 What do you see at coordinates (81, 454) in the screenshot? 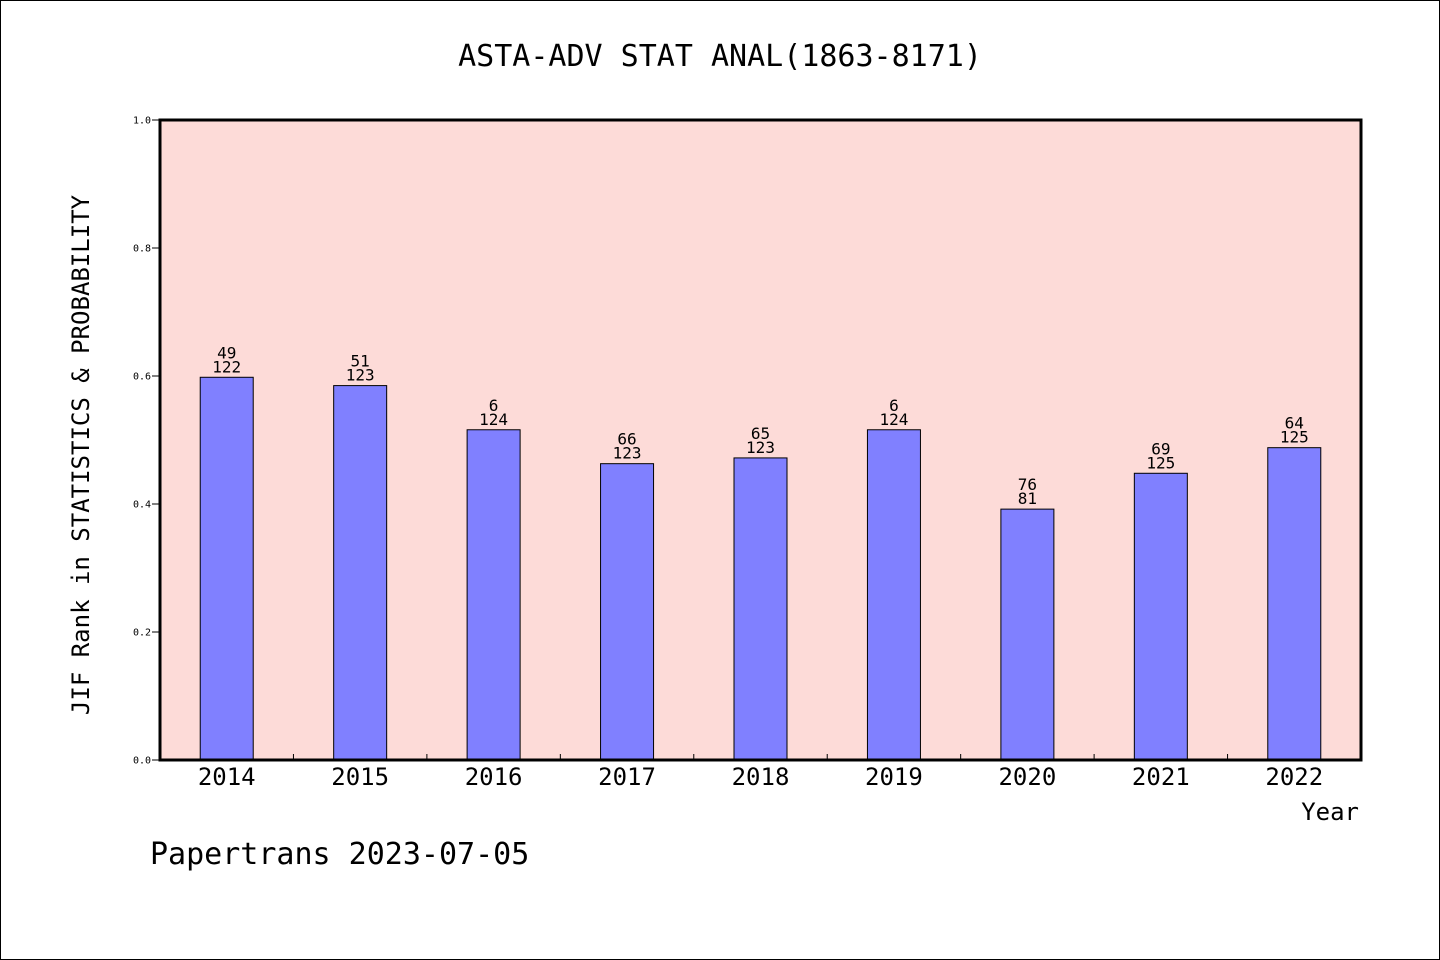
I see `y-axis-label: JIF Rank in STATISTICS & PROBABILITY` at bounding box center [81, 454].